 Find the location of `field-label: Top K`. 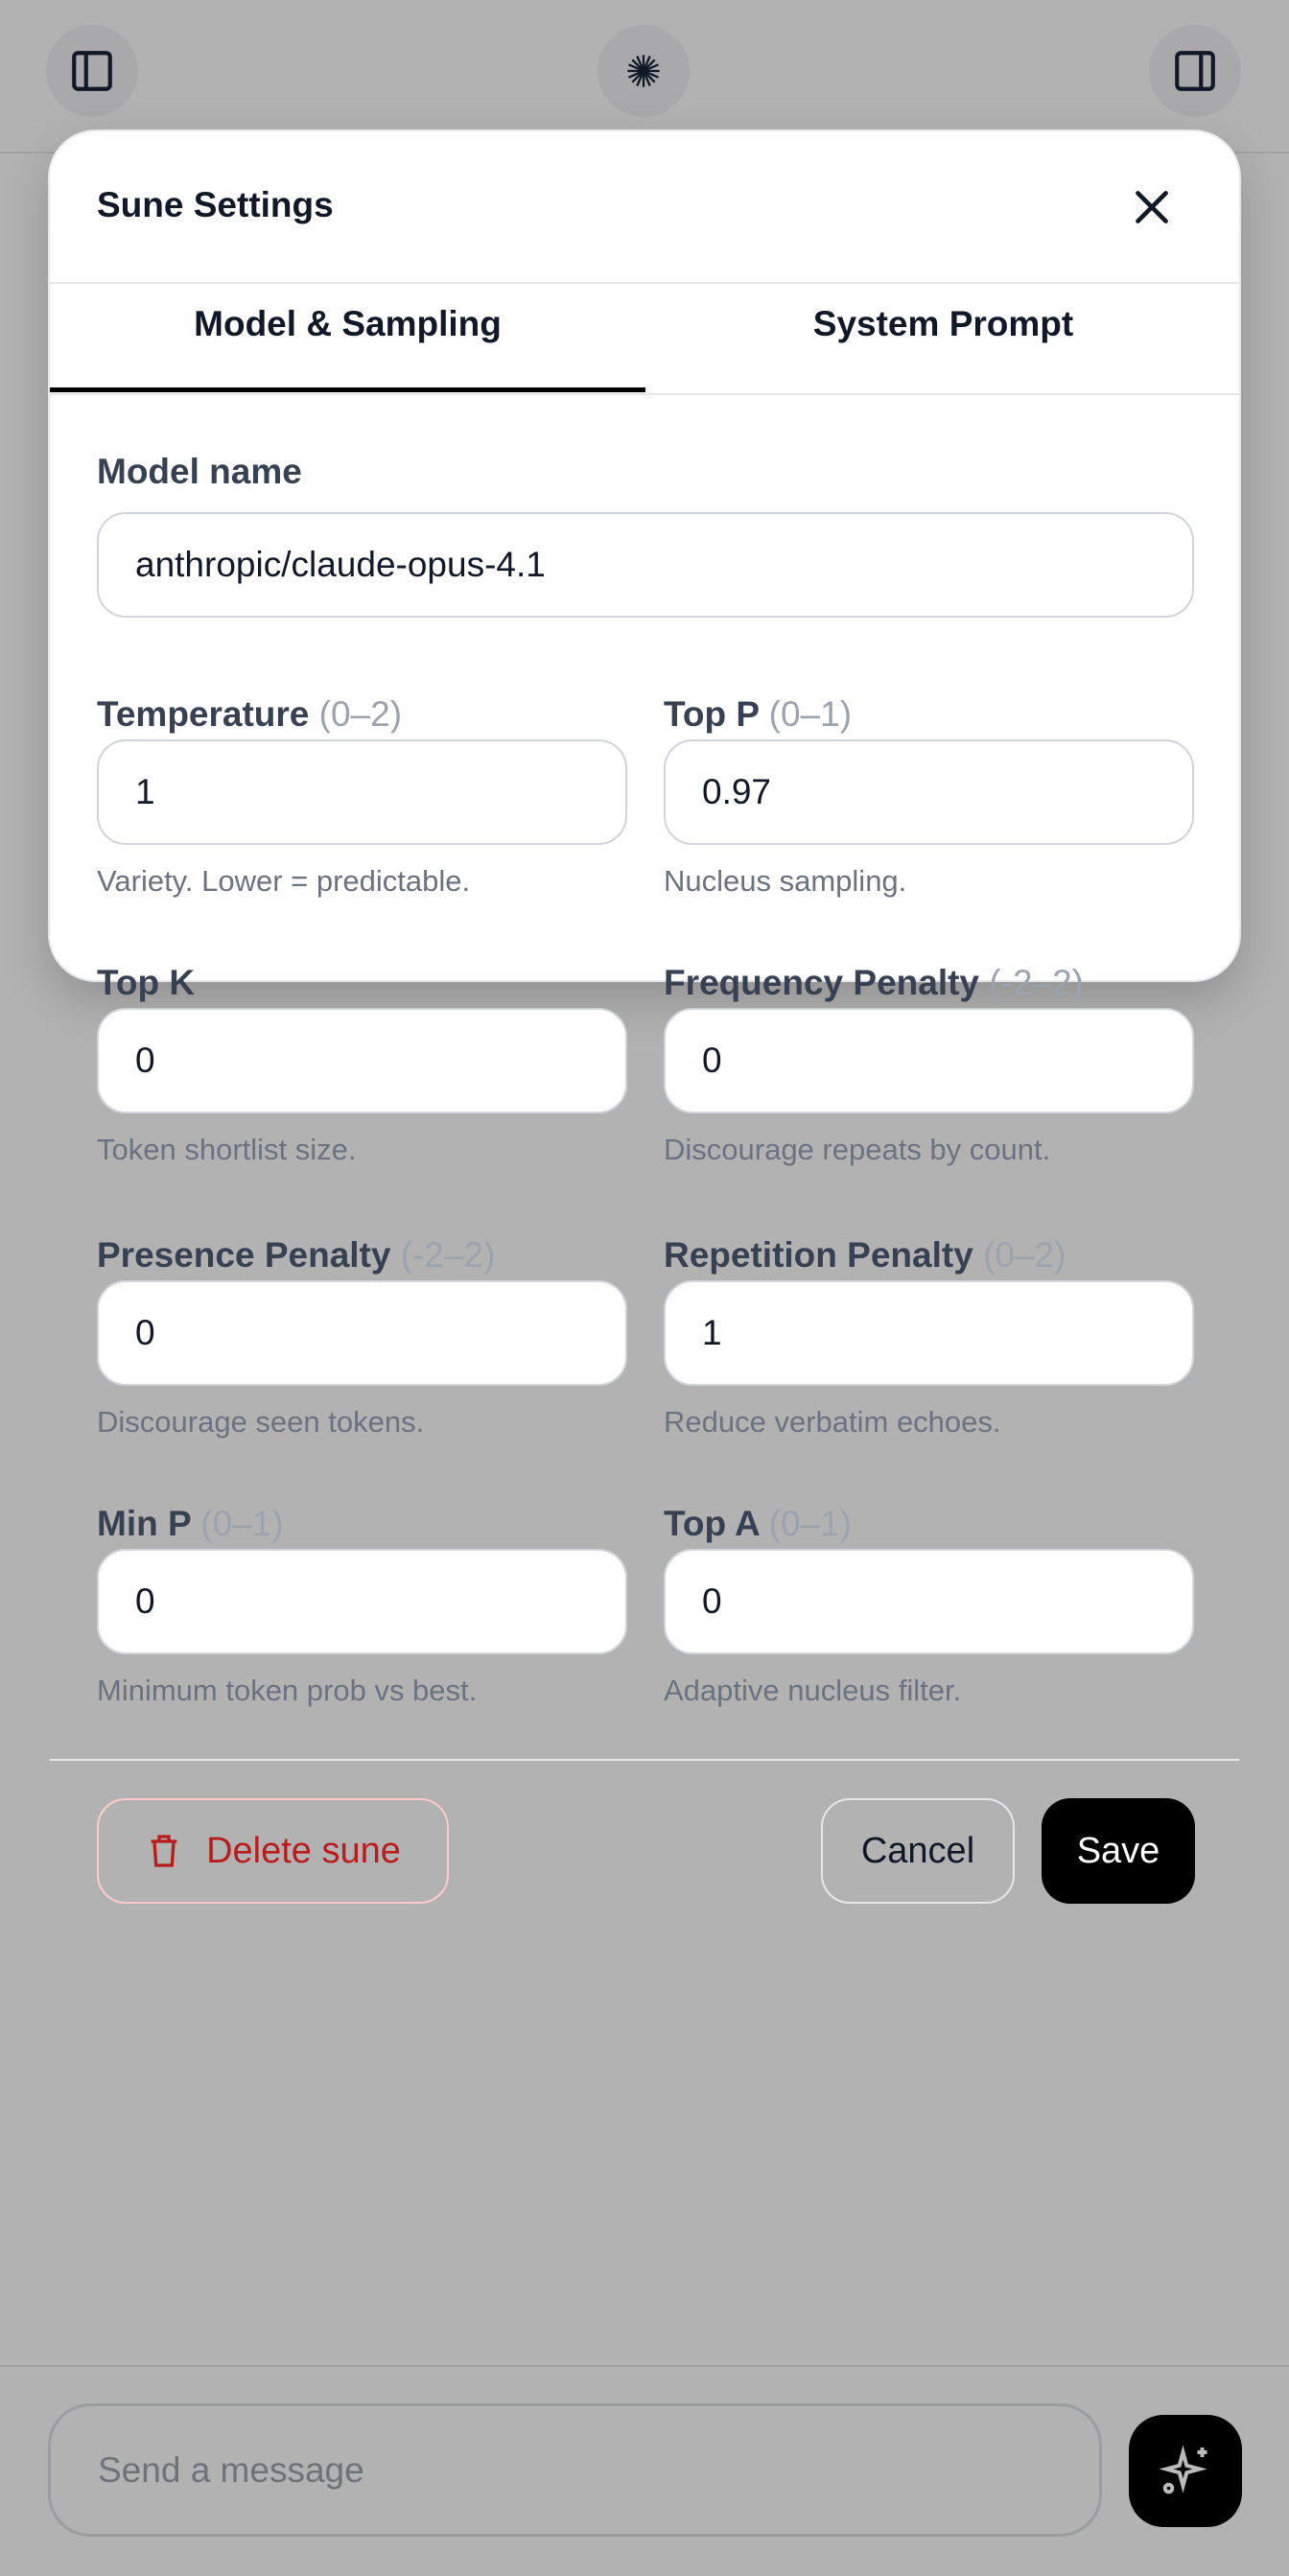

field-label: Top K is located at coordinates (146, 983).